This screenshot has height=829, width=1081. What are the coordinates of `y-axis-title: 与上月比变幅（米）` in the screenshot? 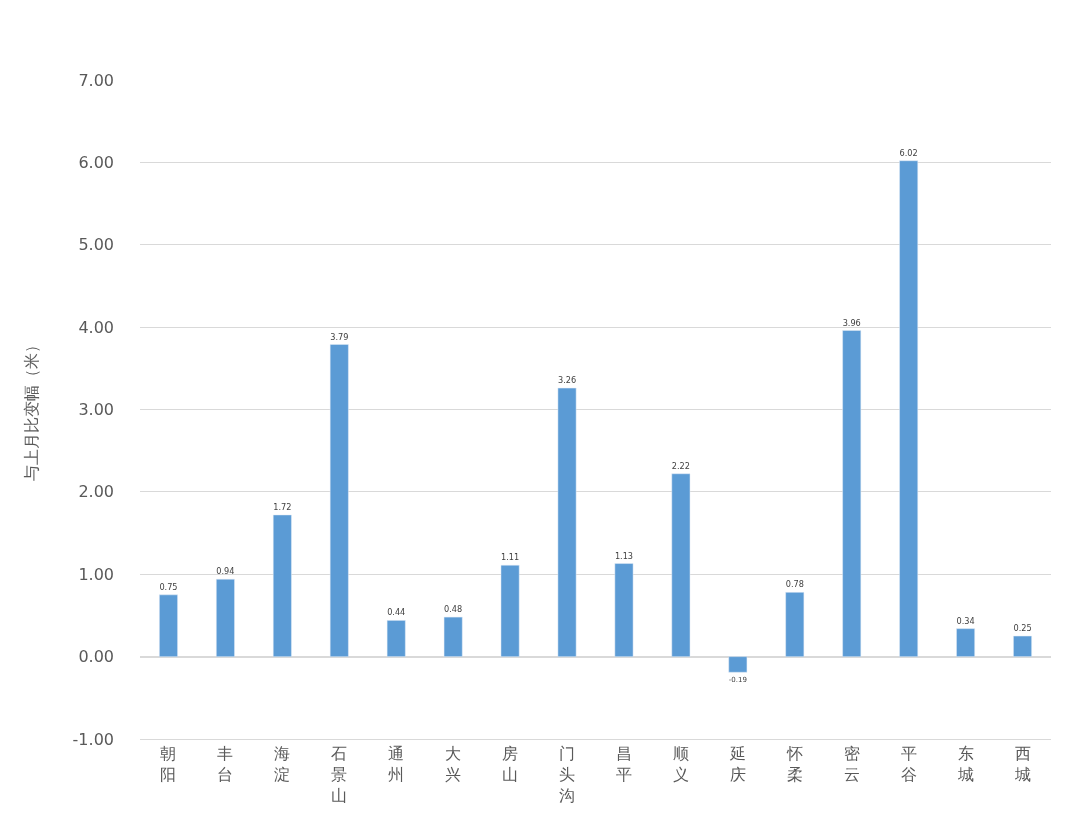 It's located at (32, 409).